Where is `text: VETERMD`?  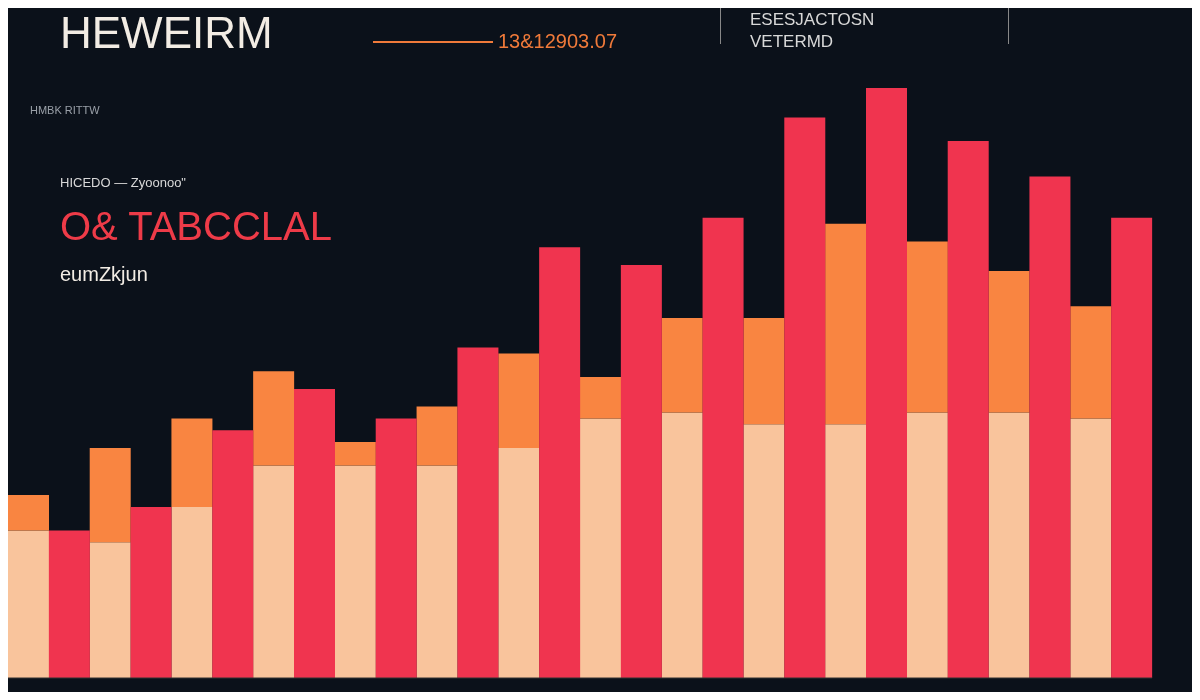
text: VETERMD is located at coordinates (792, 42).